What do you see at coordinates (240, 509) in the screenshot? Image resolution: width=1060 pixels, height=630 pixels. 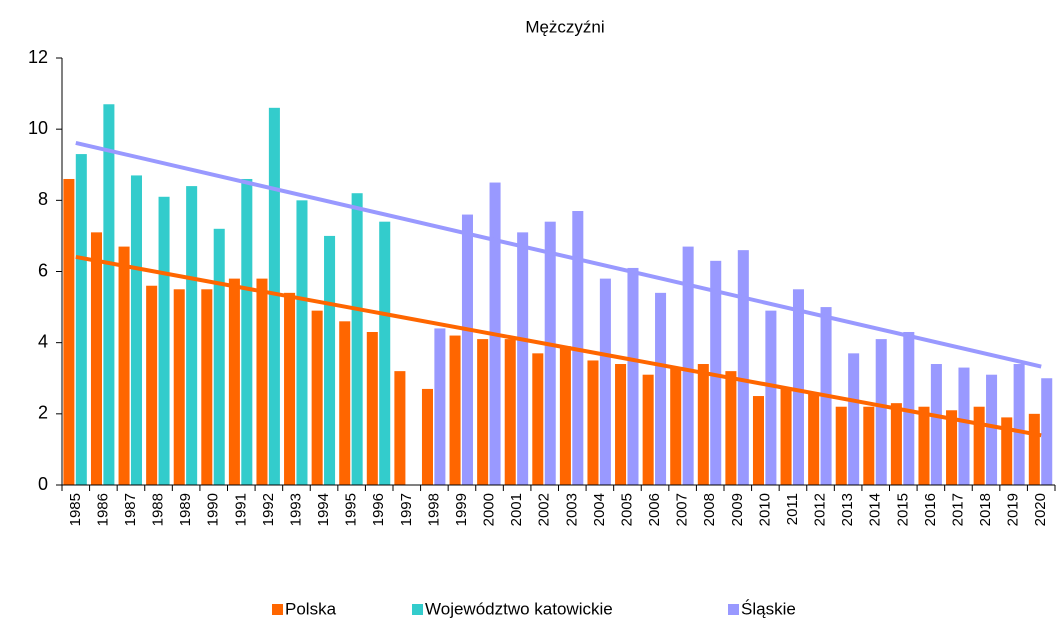 I see `x-tick-label: 1991` at bounding box center [240, 509].